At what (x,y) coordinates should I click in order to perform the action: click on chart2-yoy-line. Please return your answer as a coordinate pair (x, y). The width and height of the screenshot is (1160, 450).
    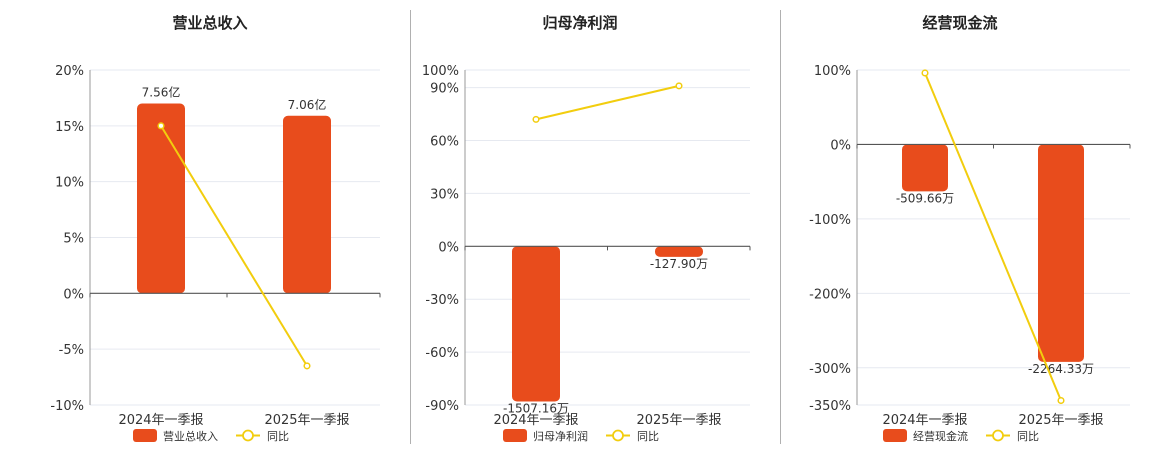
    Looking at the image, I should click on (607, 102).